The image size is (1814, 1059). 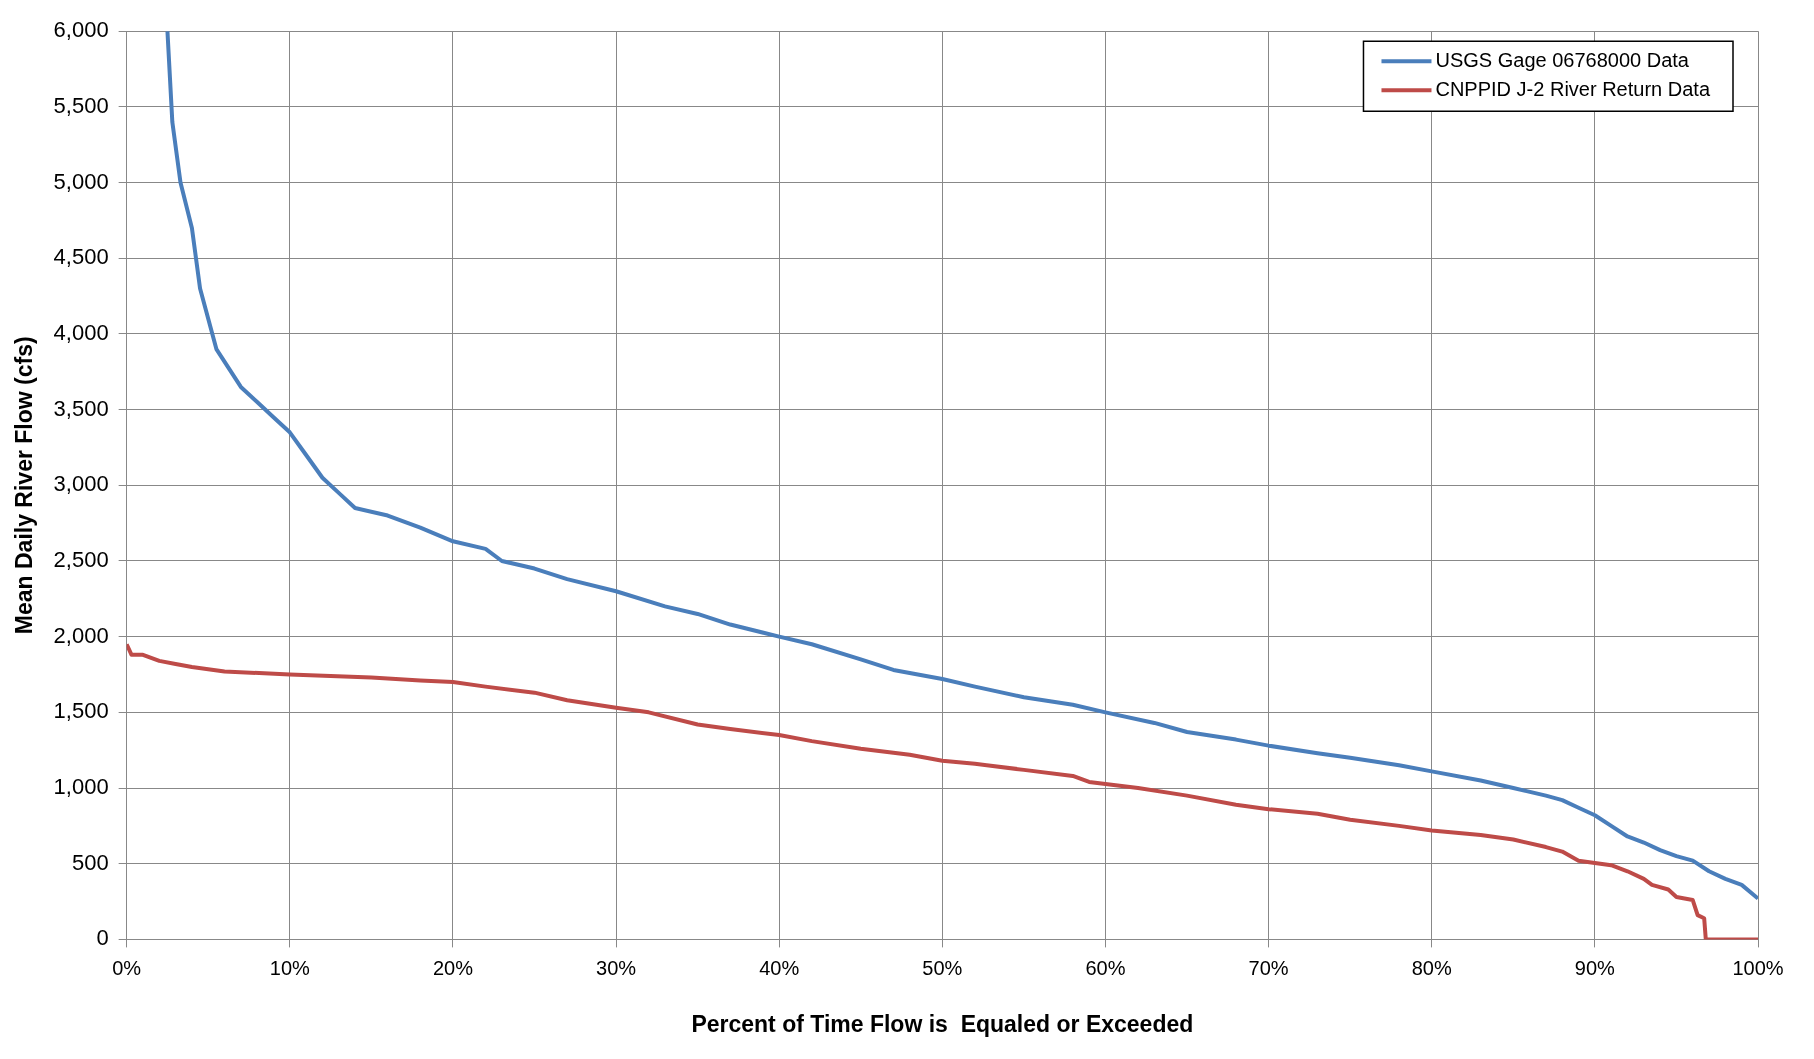 I want to click on x-tick-label: 100%, so click(x=1758, y=967).